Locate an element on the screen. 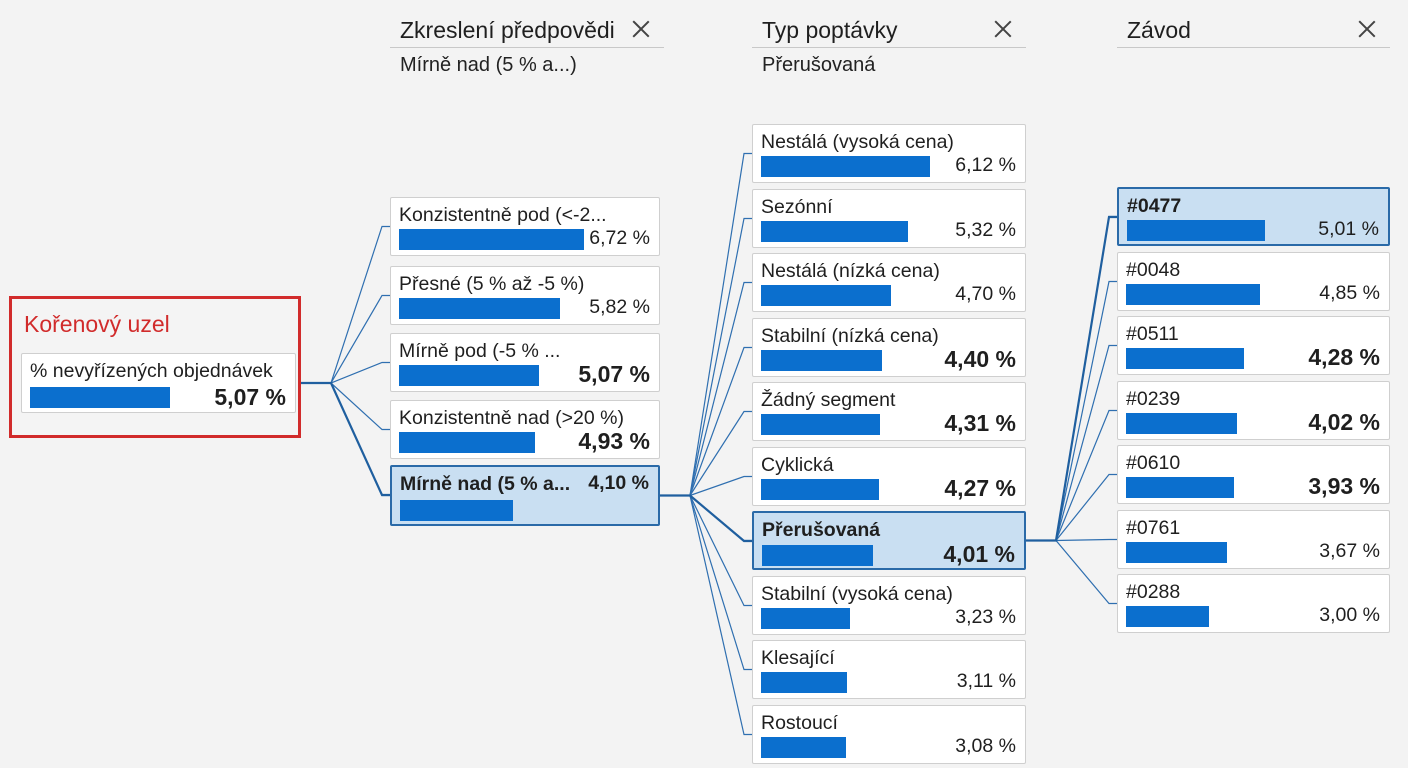 The height and width of the screenshot is (768, 1408). tree-node: Nestálá (vysoká cena) 6,12 % is located at coordinates (889, 153).